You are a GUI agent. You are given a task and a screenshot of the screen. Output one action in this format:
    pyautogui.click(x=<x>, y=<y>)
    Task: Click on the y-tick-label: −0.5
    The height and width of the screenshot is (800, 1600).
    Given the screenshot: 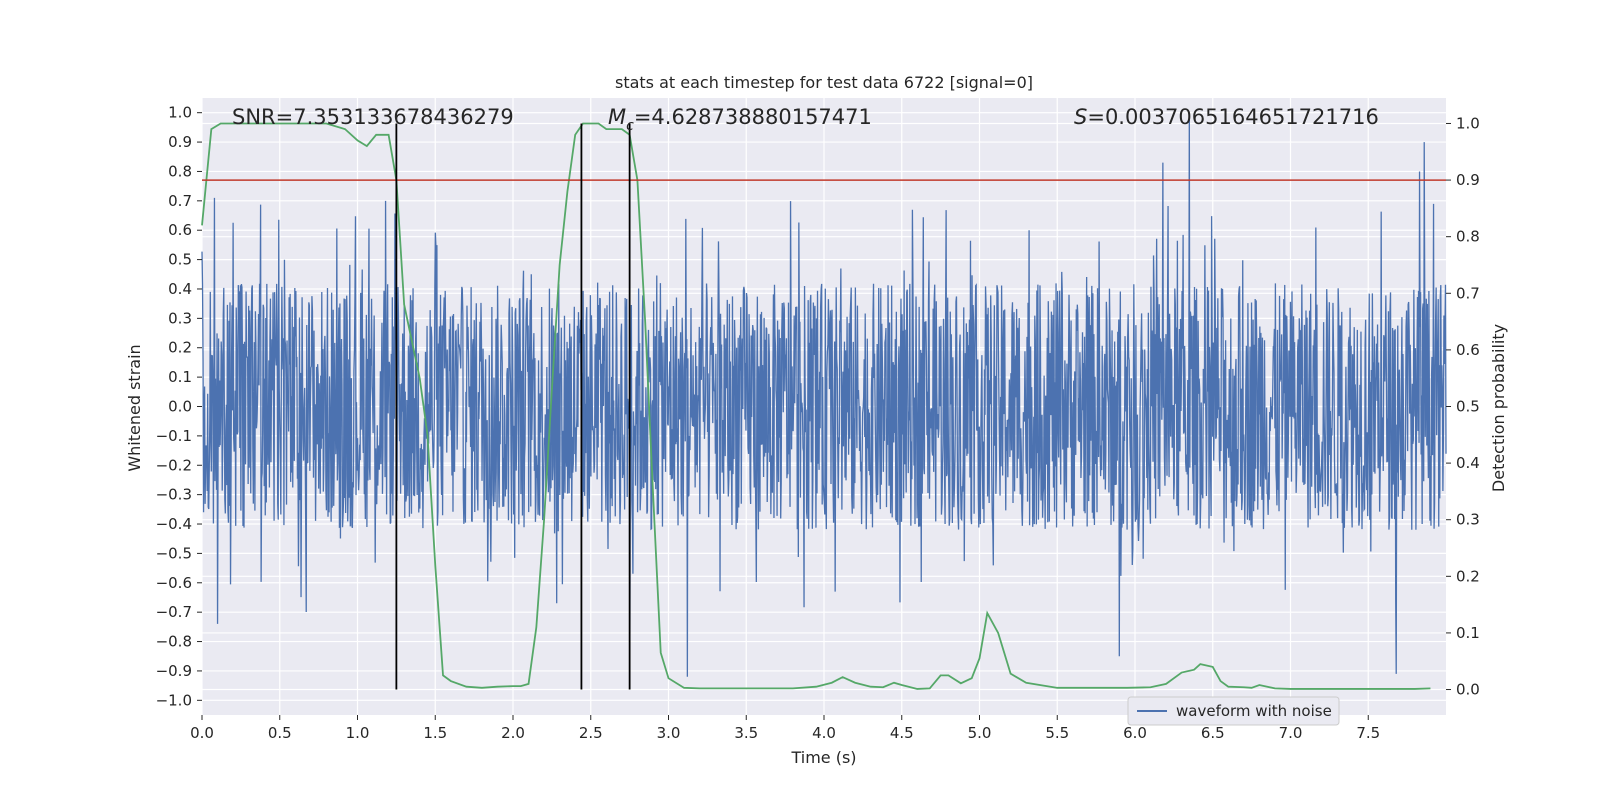 What is the action you would take?
    pyautogui.click(x=174, y=553)
    